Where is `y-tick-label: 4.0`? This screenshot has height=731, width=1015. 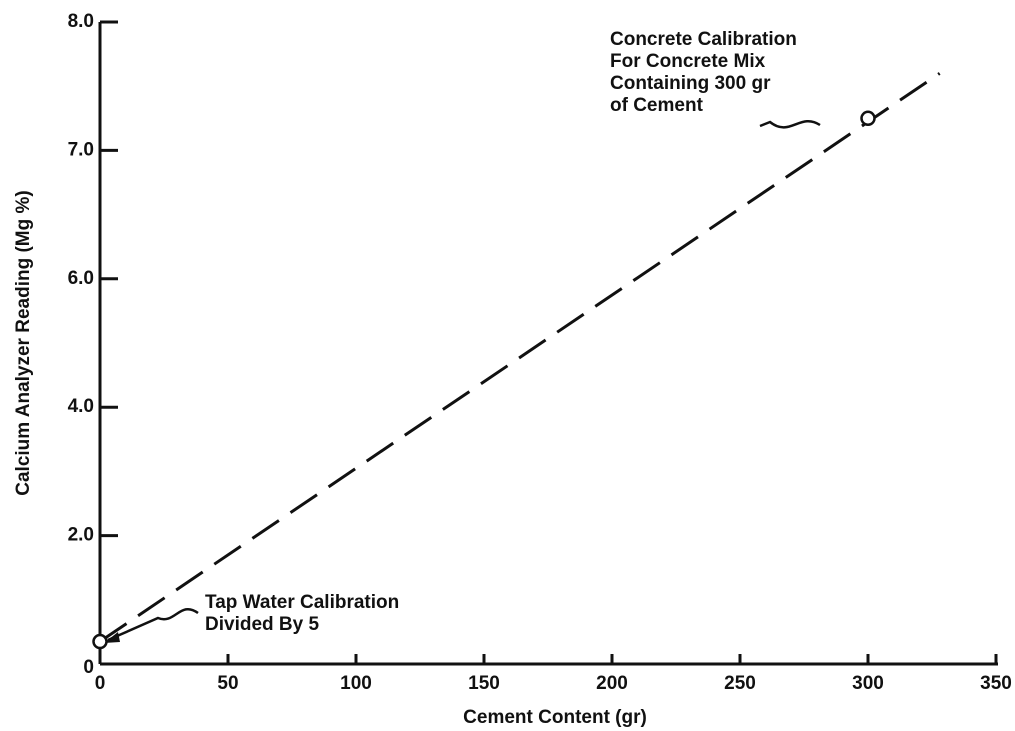 y-tick-label: 4.0 is located at coordinates (81, 406).